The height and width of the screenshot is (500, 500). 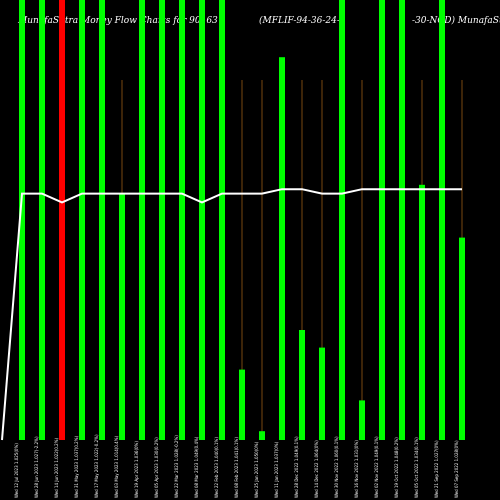 I want to click on x-tick-label: Wed 07 Sep 2022 1.028(0%), so click(x=456, y=469).